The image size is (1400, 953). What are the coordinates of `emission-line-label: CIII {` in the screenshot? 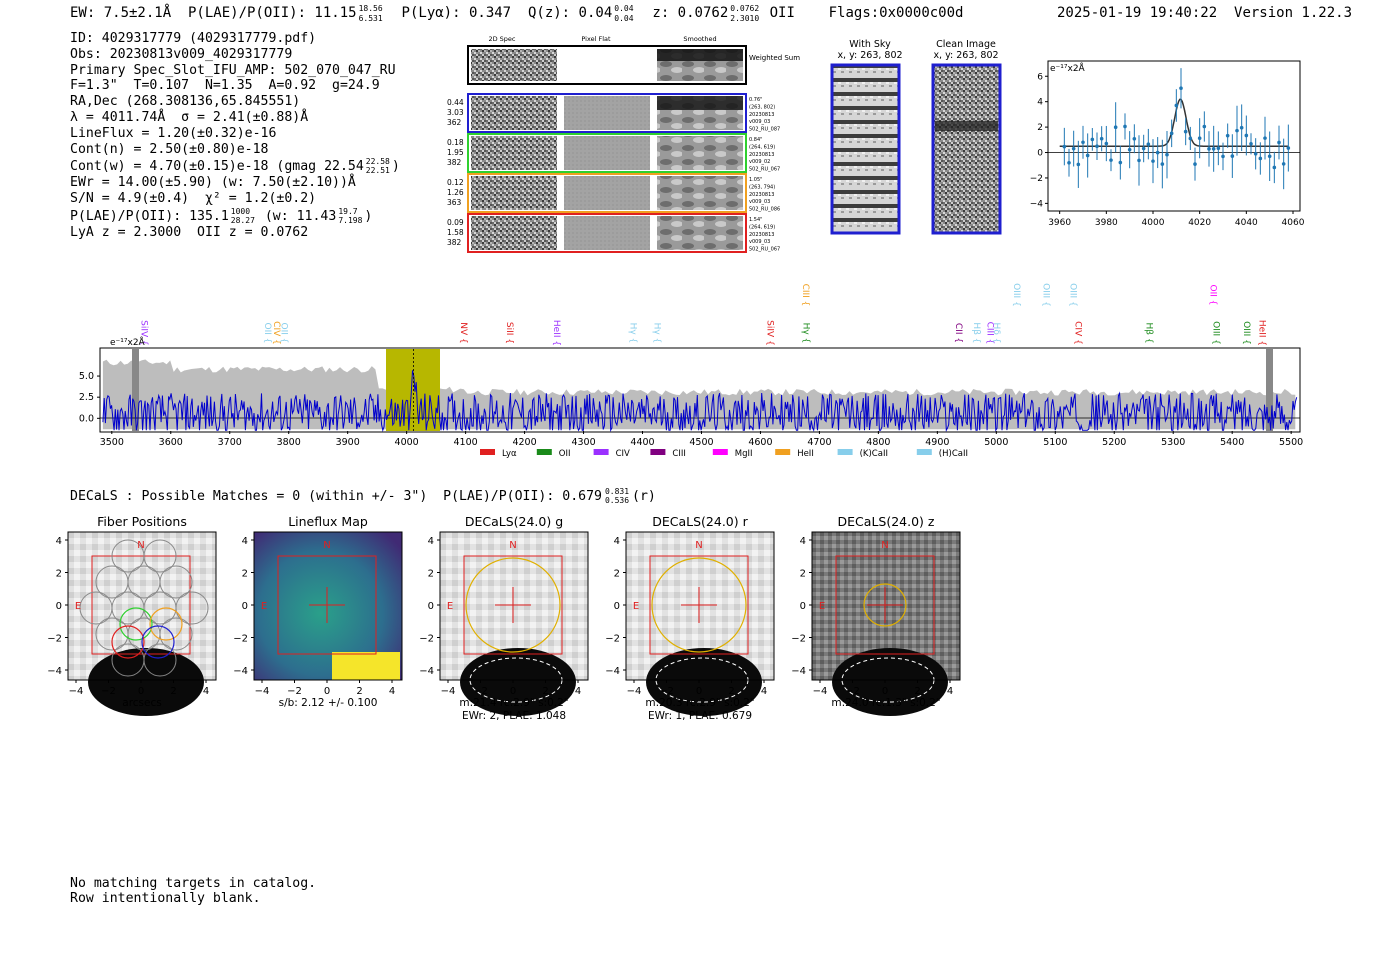 It's located at (989, 333).